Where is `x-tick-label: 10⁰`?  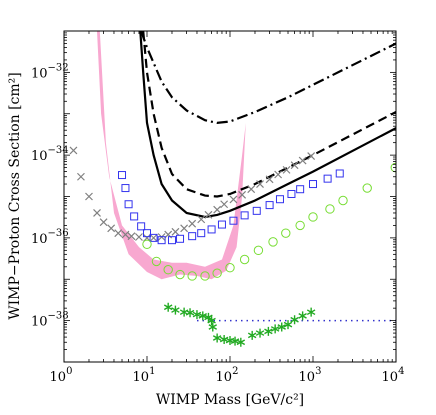
x-tick-label: 10⁰ is located at coordinates (61, 375).